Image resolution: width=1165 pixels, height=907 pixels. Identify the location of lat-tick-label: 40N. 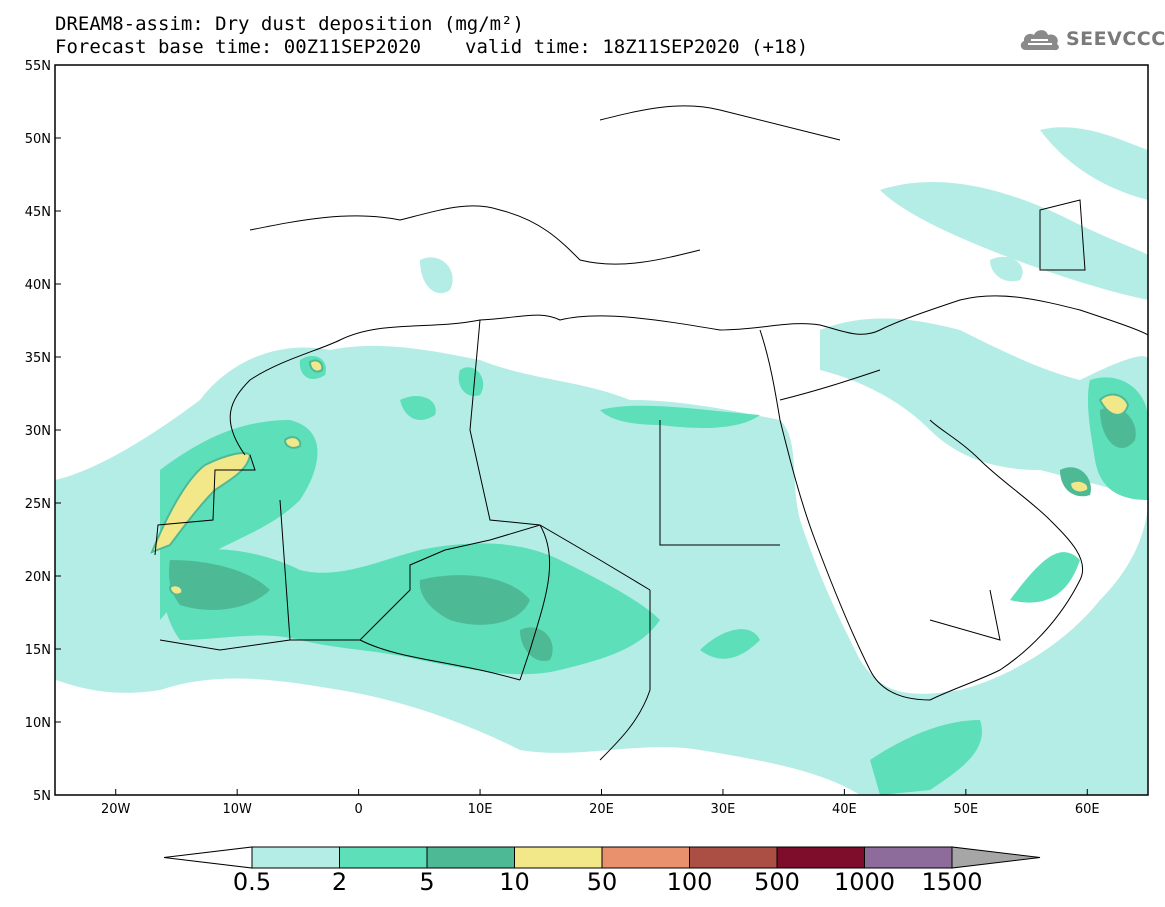
(38, 285).